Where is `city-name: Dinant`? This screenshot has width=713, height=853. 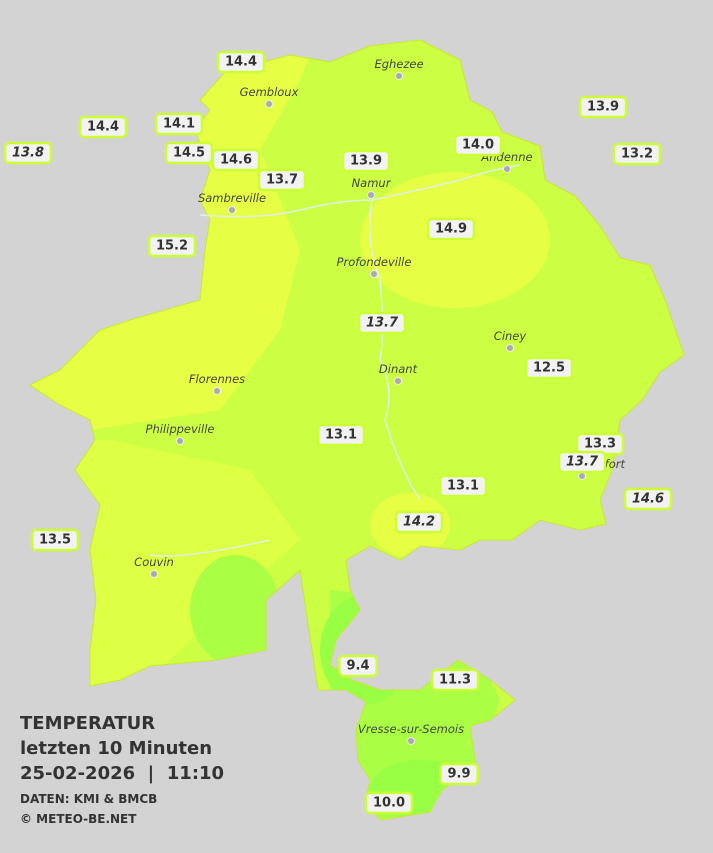 city-name: Dinant is located at coordinates (398, 369).